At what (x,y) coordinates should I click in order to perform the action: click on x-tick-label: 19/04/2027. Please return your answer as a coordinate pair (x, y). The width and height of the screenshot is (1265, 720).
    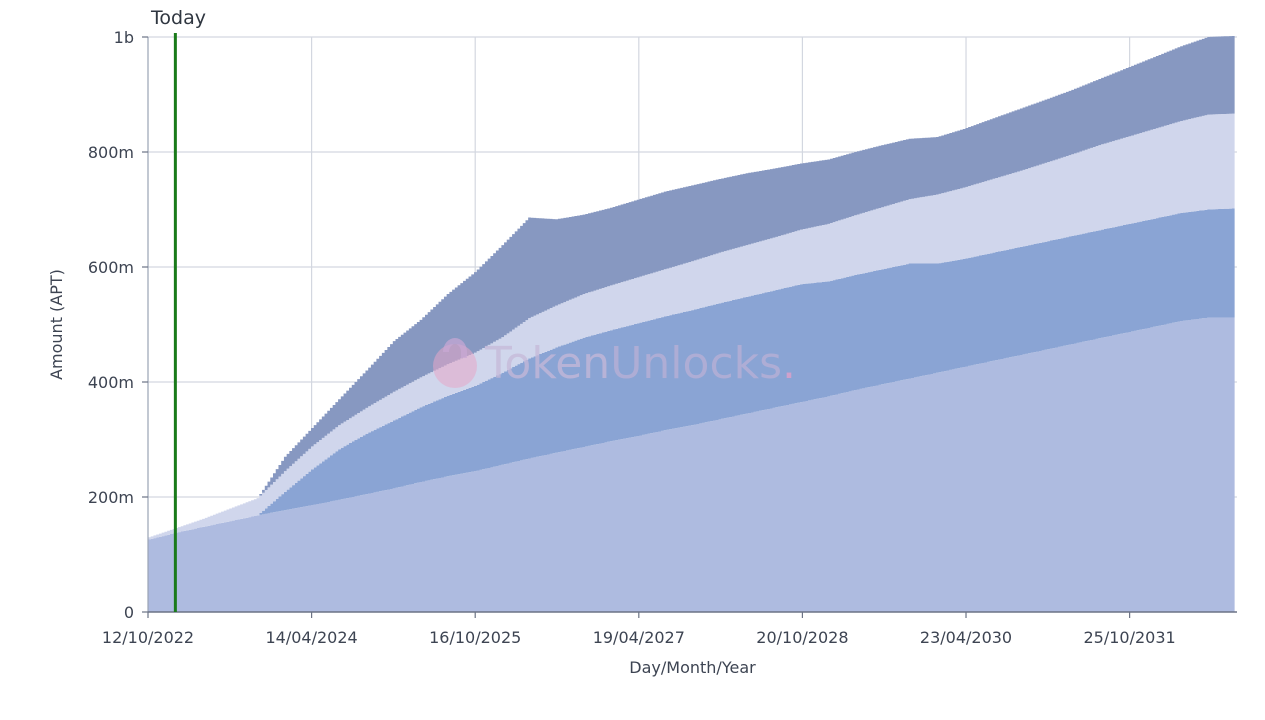
    Looking at the image, I should click on (639, 637).